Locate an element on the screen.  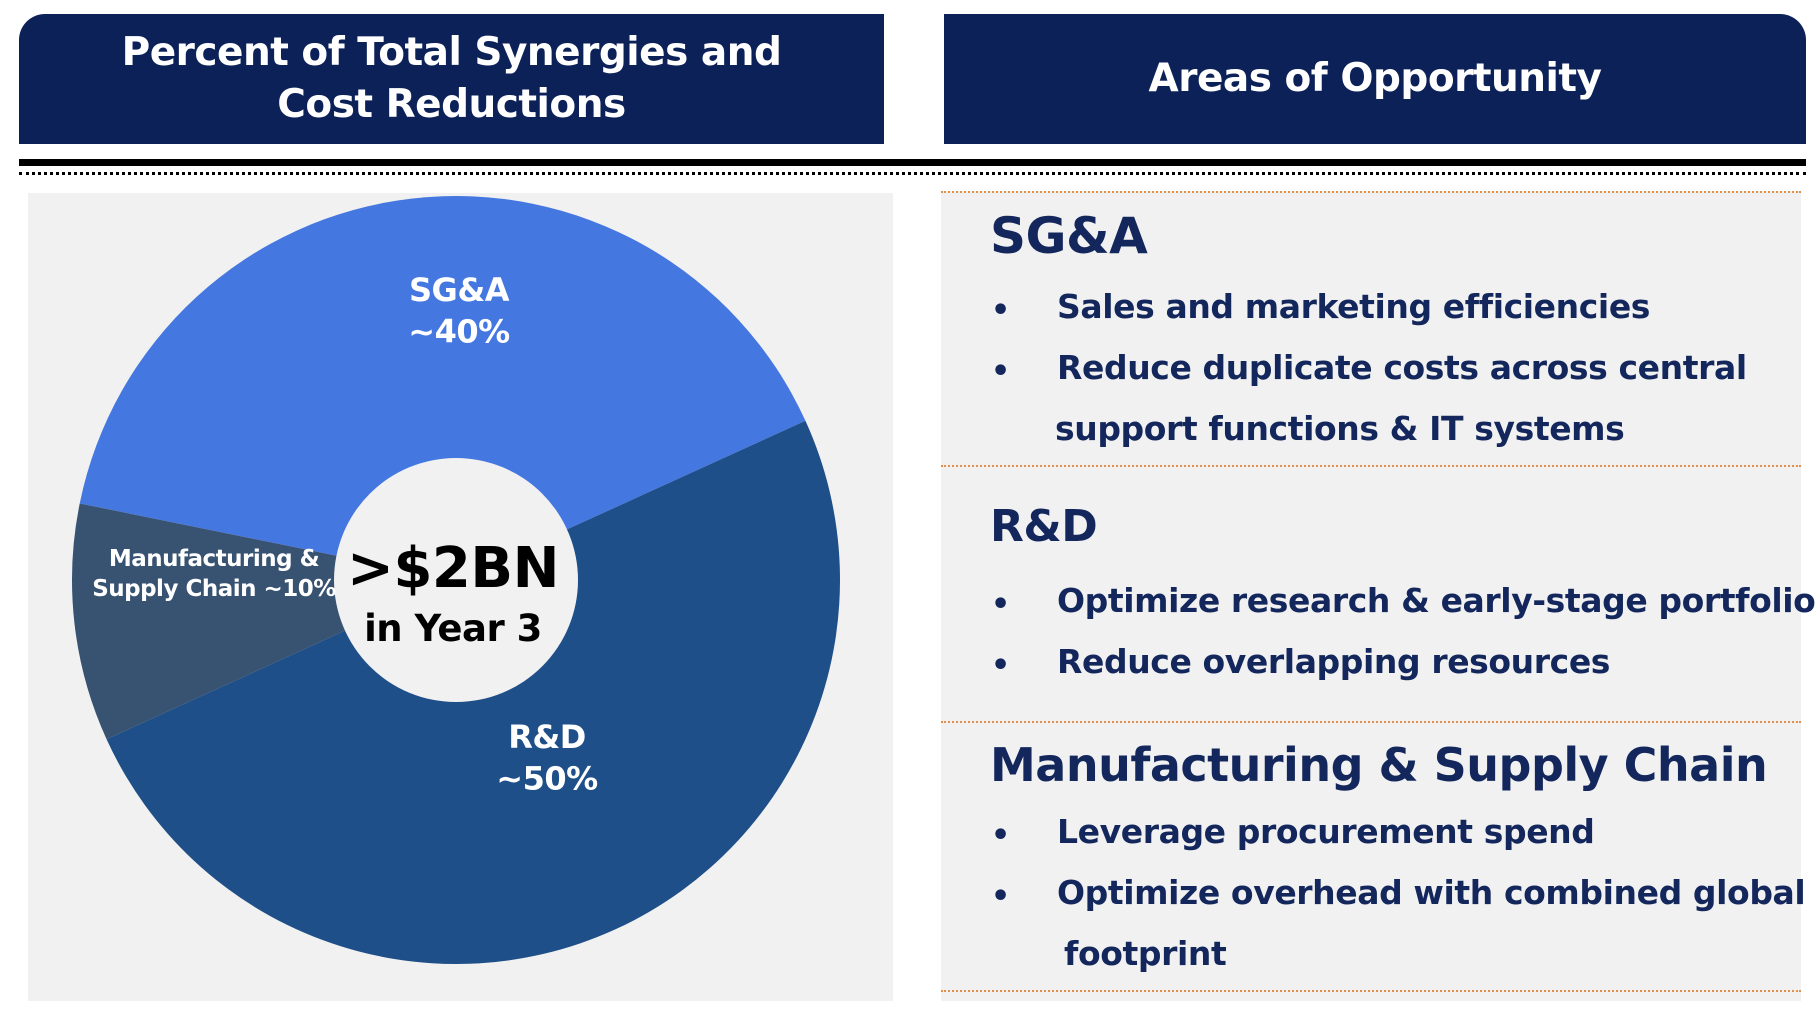
bullet-text: Optimize overhead with combined global is located at coordinates (1431, 892).